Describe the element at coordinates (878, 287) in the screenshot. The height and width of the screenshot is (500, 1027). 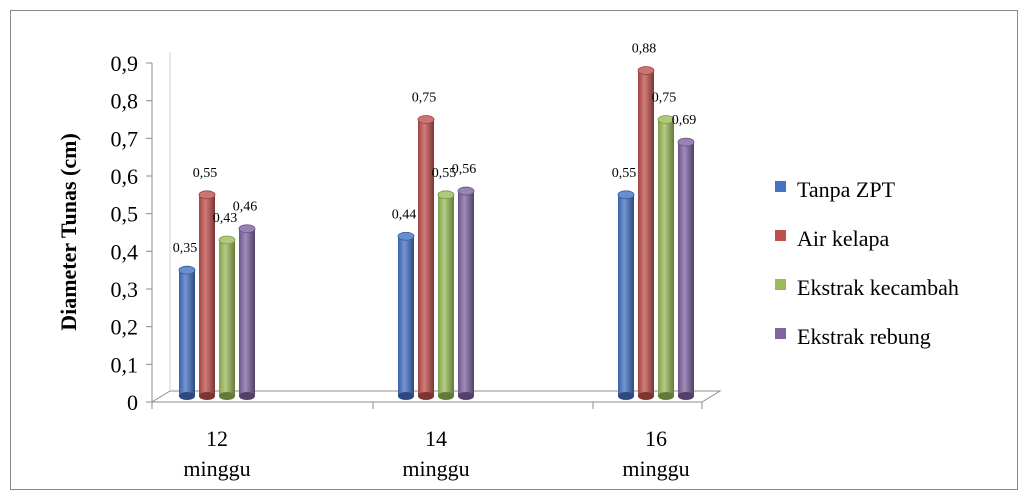
I see `legend-label: Ekstrak kecambah` at that location.